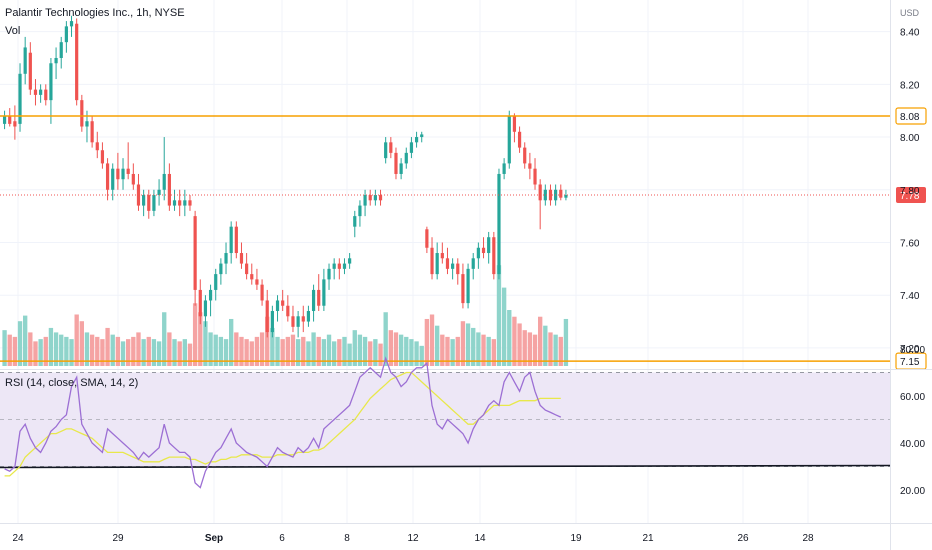 This screenshot has height=550, width=932. Describe the element at coordinates (480, 538) in the screenshot. I see `time-tick-label: 14` at that location.